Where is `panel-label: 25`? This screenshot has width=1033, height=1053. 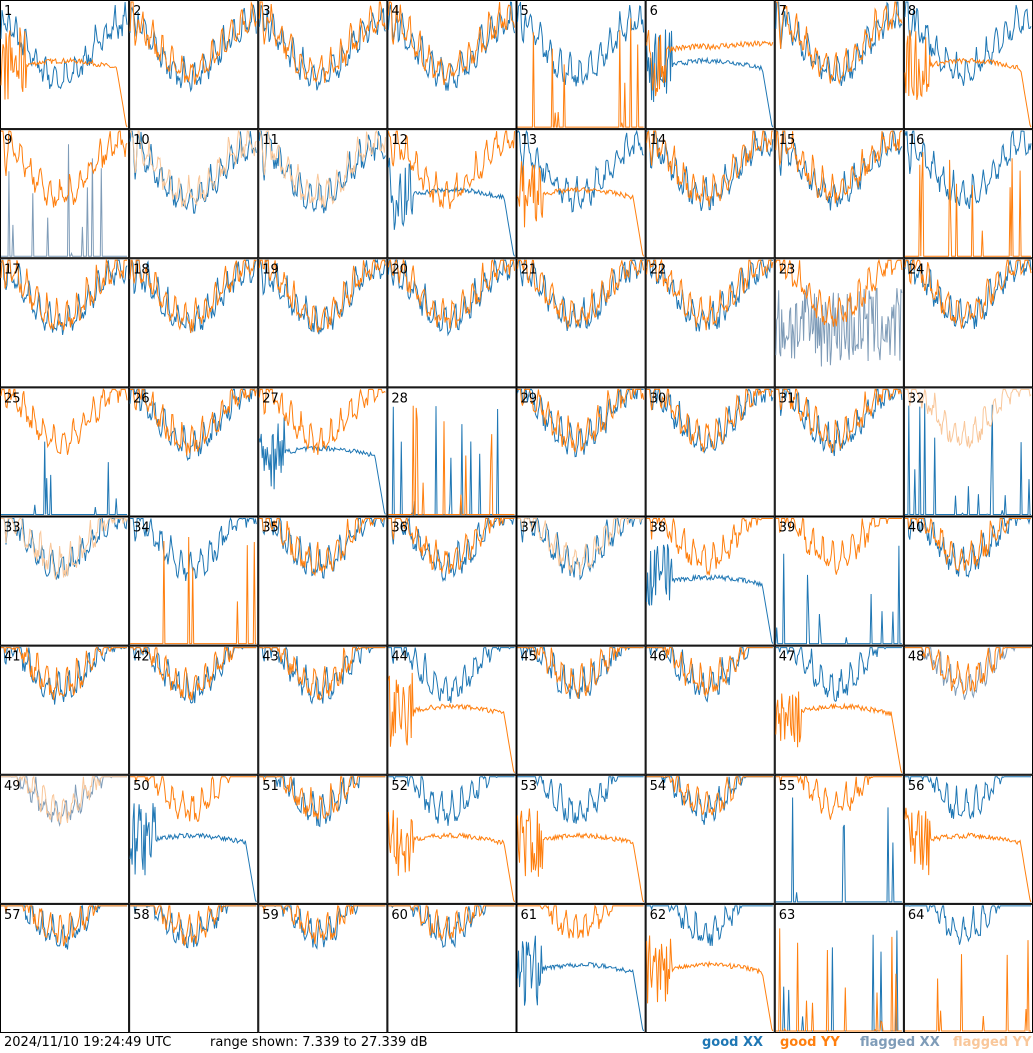 panel-label: 25 is located at coordinates (12, 398).